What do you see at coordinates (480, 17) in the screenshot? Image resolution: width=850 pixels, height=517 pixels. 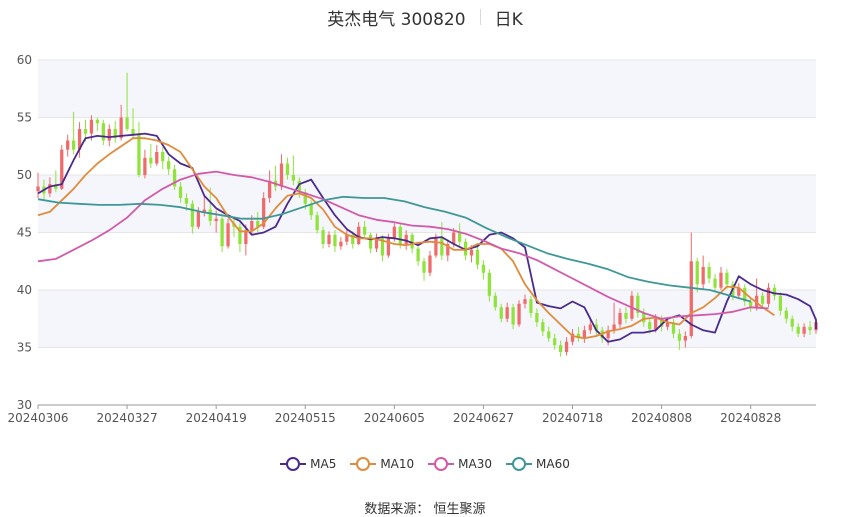 I see `title-separator` at bounding box center [480, 17].